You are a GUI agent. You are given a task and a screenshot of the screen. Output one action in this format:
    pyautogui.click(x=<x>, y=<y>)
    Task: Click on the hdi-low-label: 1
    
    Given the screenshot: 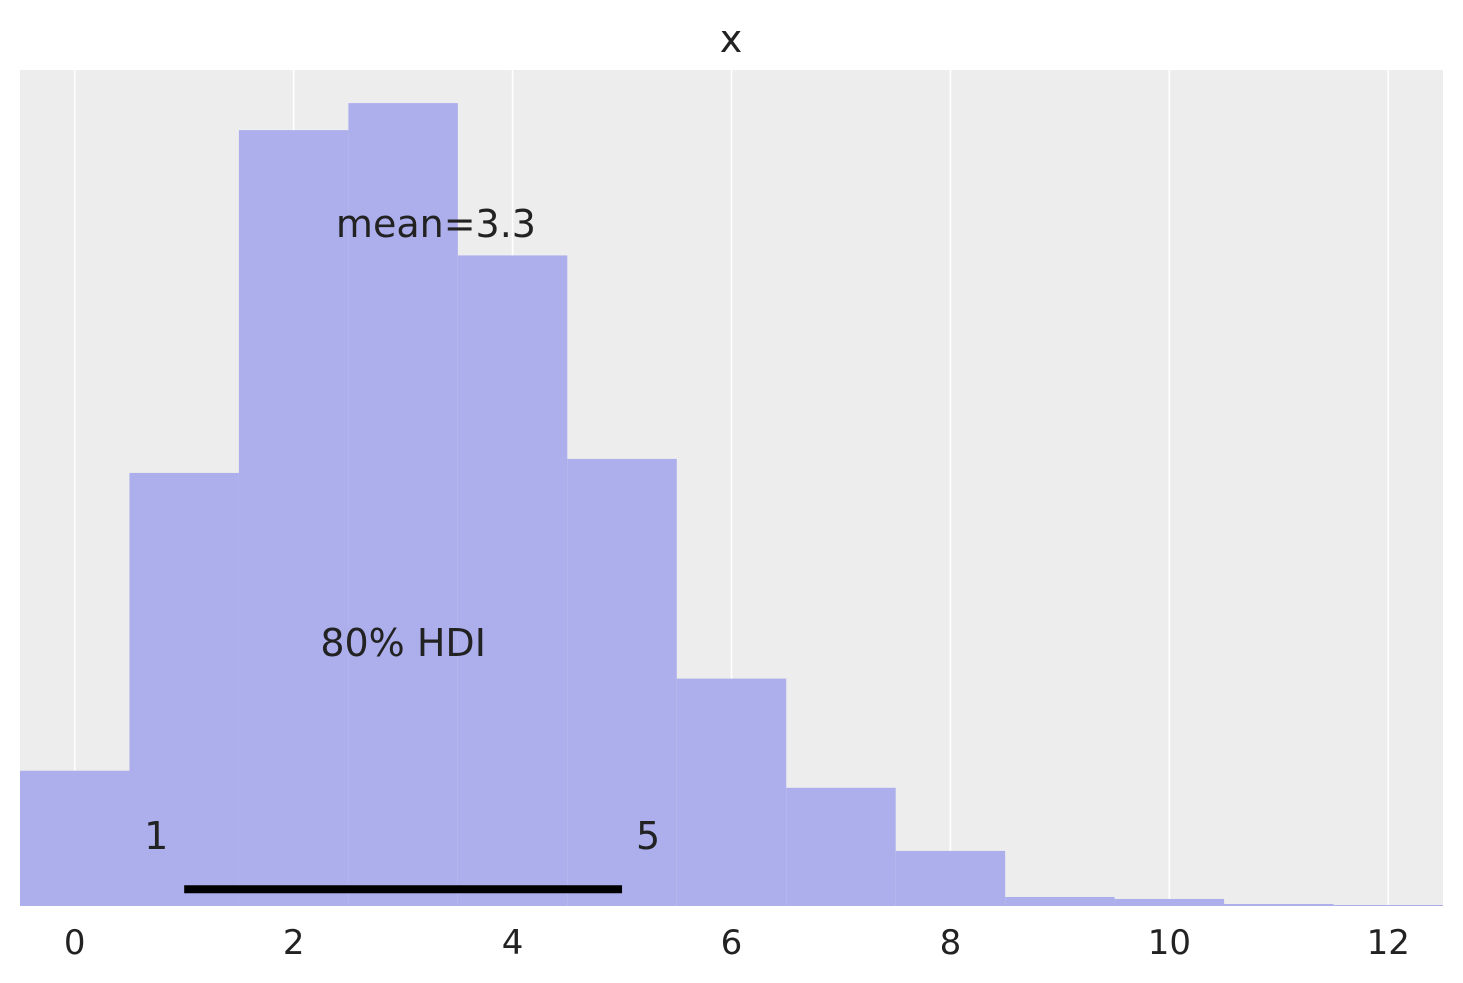 What is the action you would take?
    pyautogui.click(x=156, y=836)
    